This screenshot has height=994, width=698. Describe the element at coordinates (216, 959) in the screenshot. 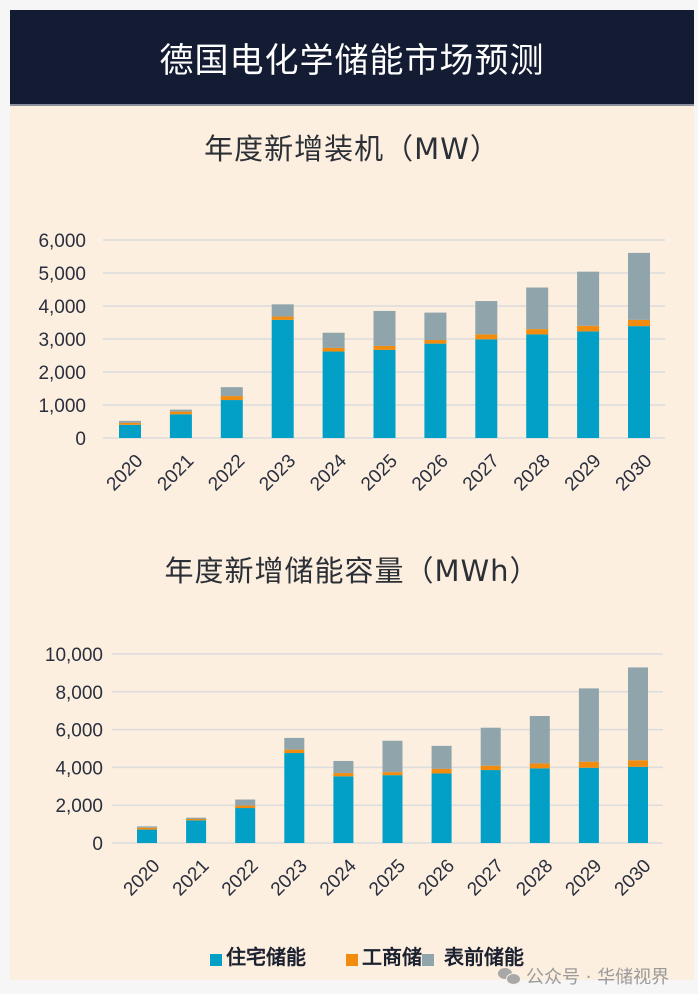

I see `legend-swatch-residential` at that location.